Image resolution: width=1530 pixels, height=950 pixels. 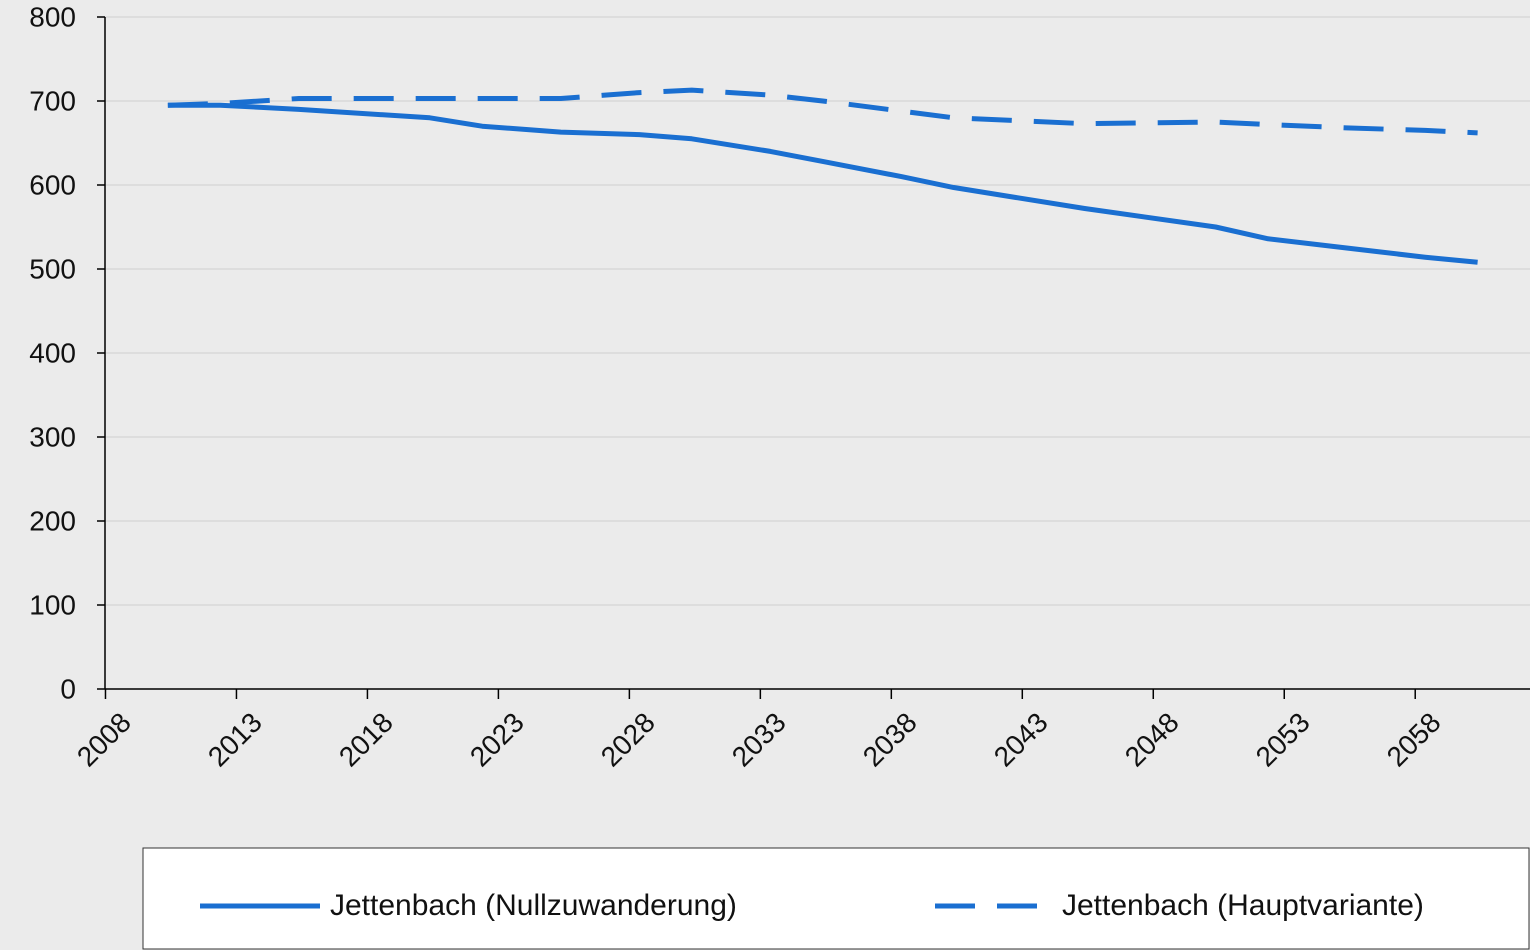 I want to click on y-tick-label: 500, so click(x=52, y=268).